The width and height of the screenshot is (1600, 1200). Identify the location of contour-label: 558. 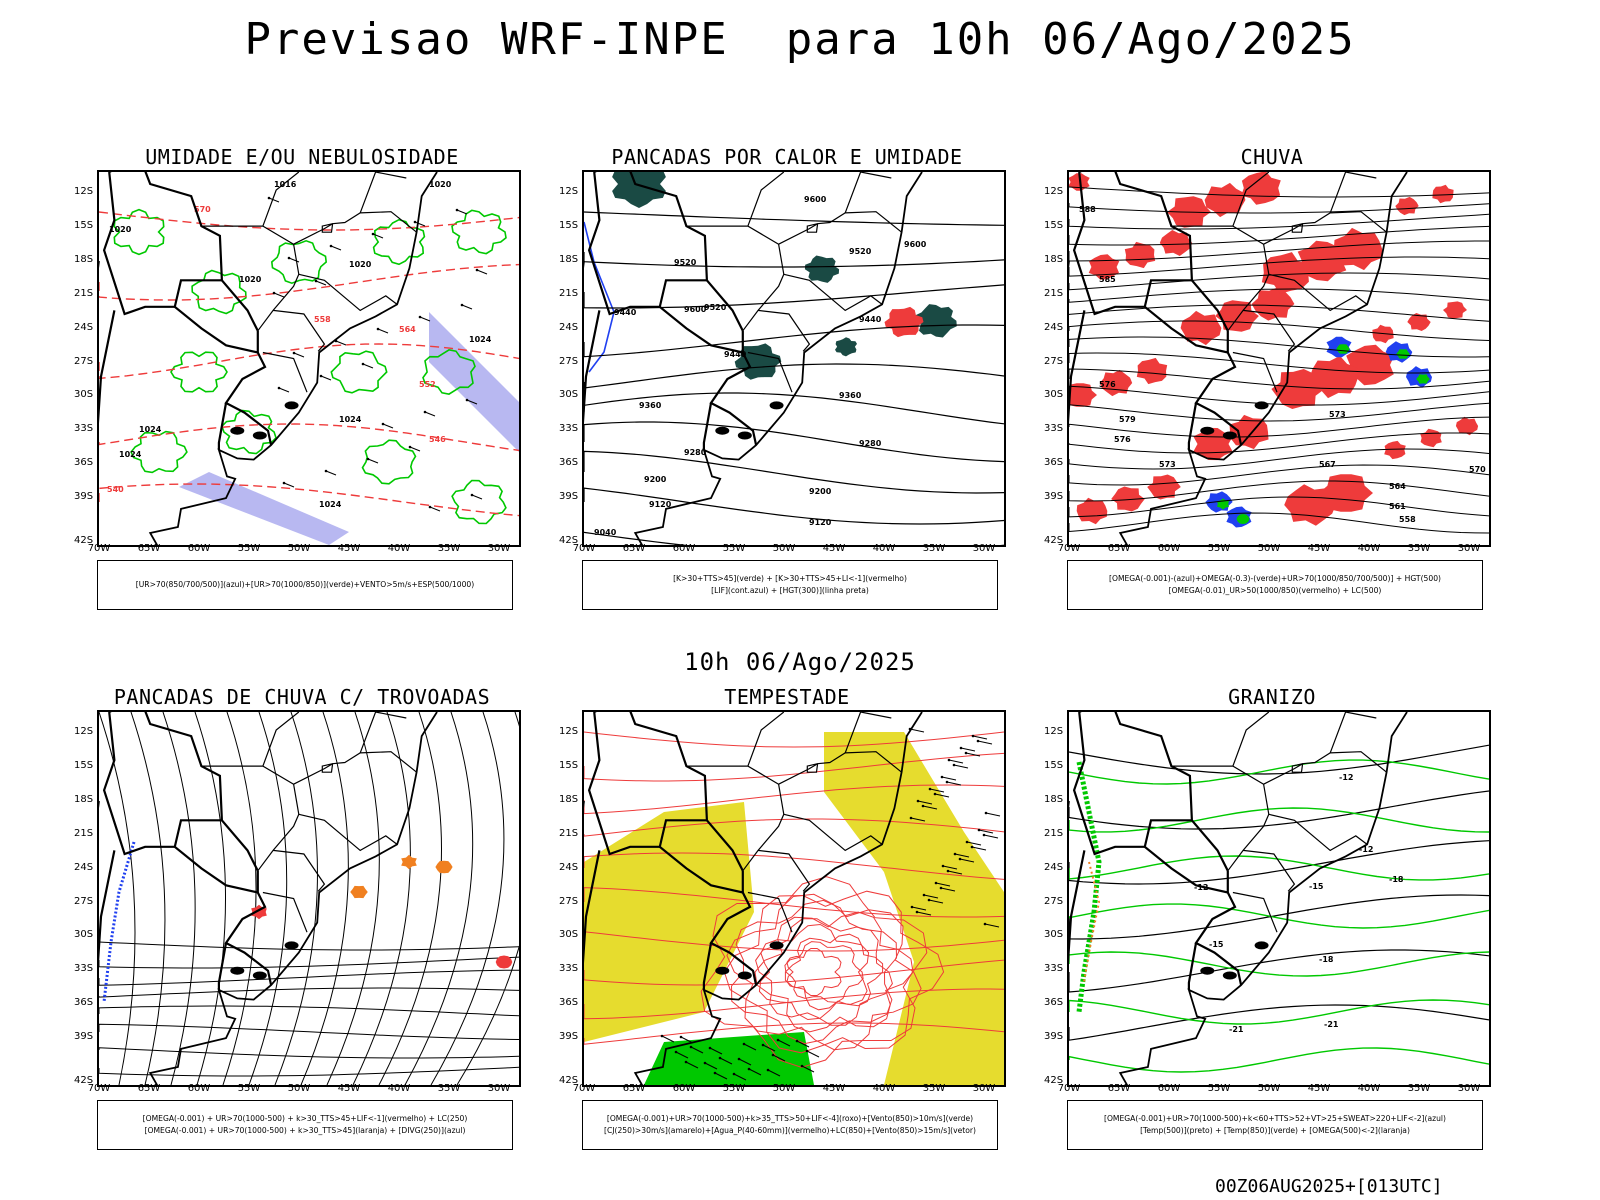
(322, 319).